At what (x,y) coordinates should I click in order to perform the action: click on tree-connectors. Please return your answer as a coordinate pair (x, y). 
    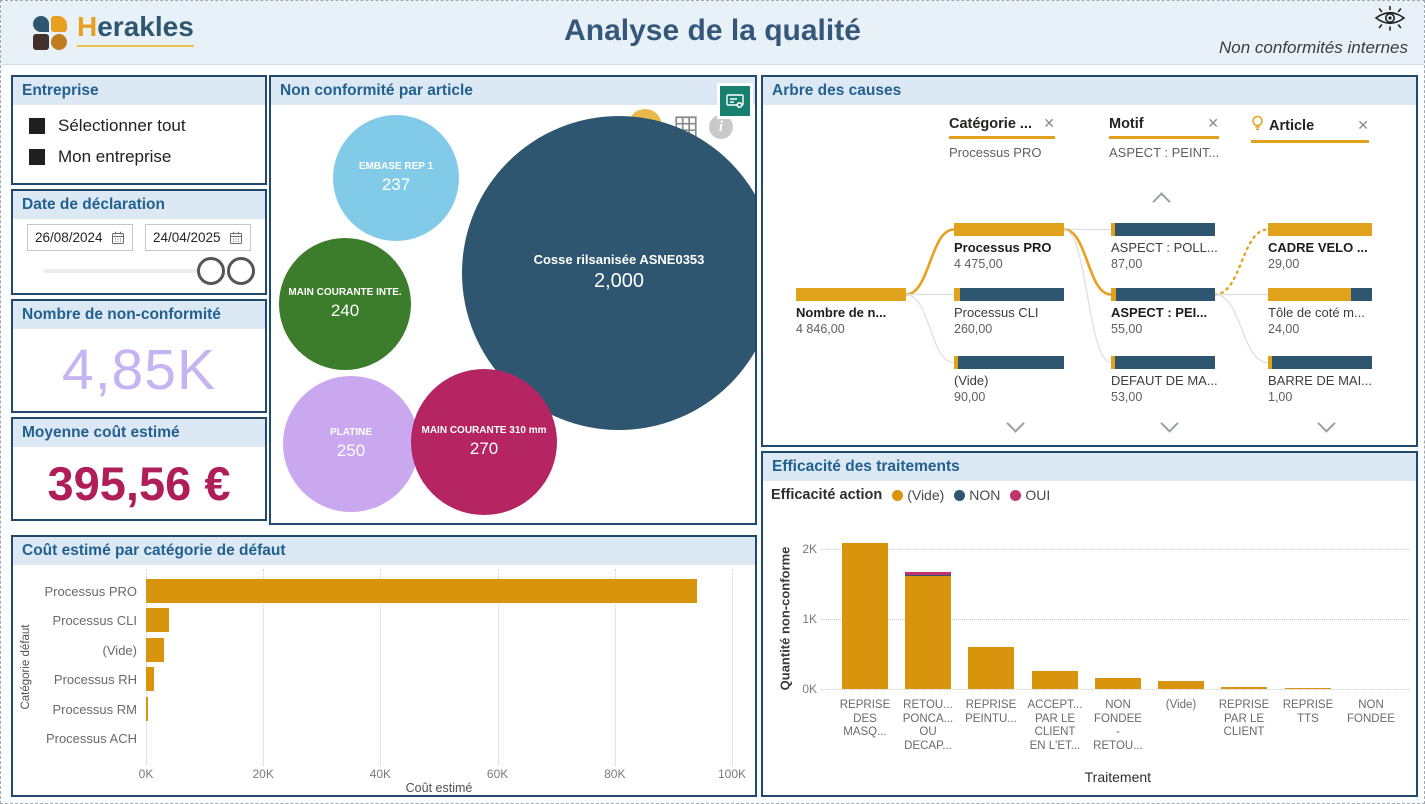
    Looking at the image, I should click on (1087, 296).